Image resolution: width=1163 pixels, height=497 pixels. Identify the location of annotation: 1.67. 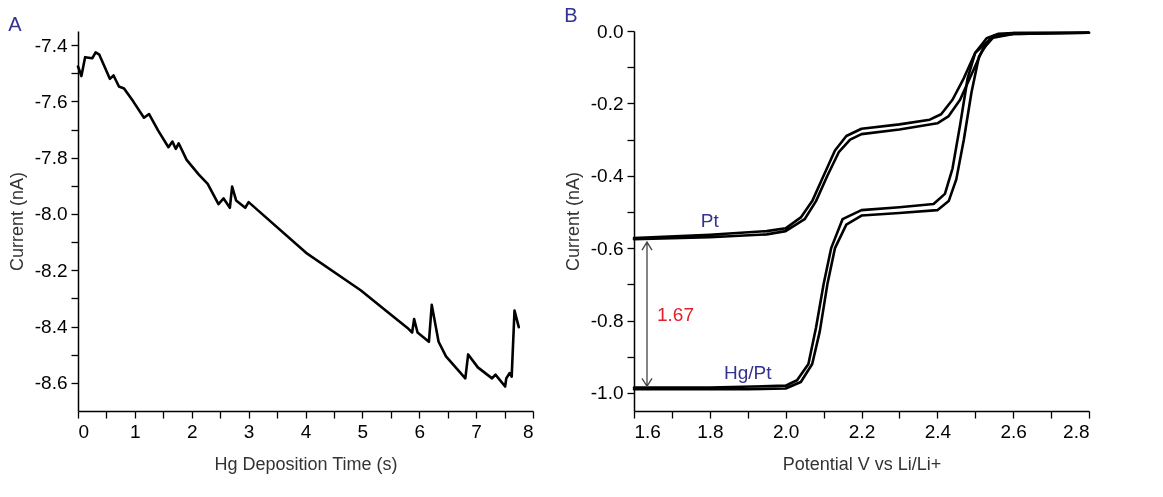
(675, 315).